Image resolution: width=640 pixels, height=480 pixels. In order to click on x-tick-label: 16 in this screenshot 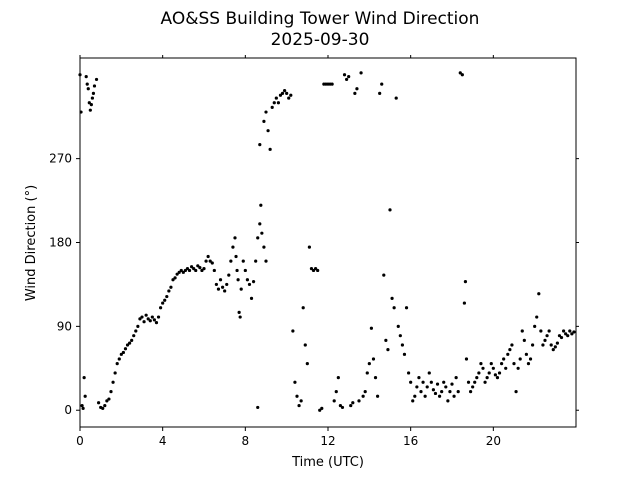, I will do `click(410, 441)`.